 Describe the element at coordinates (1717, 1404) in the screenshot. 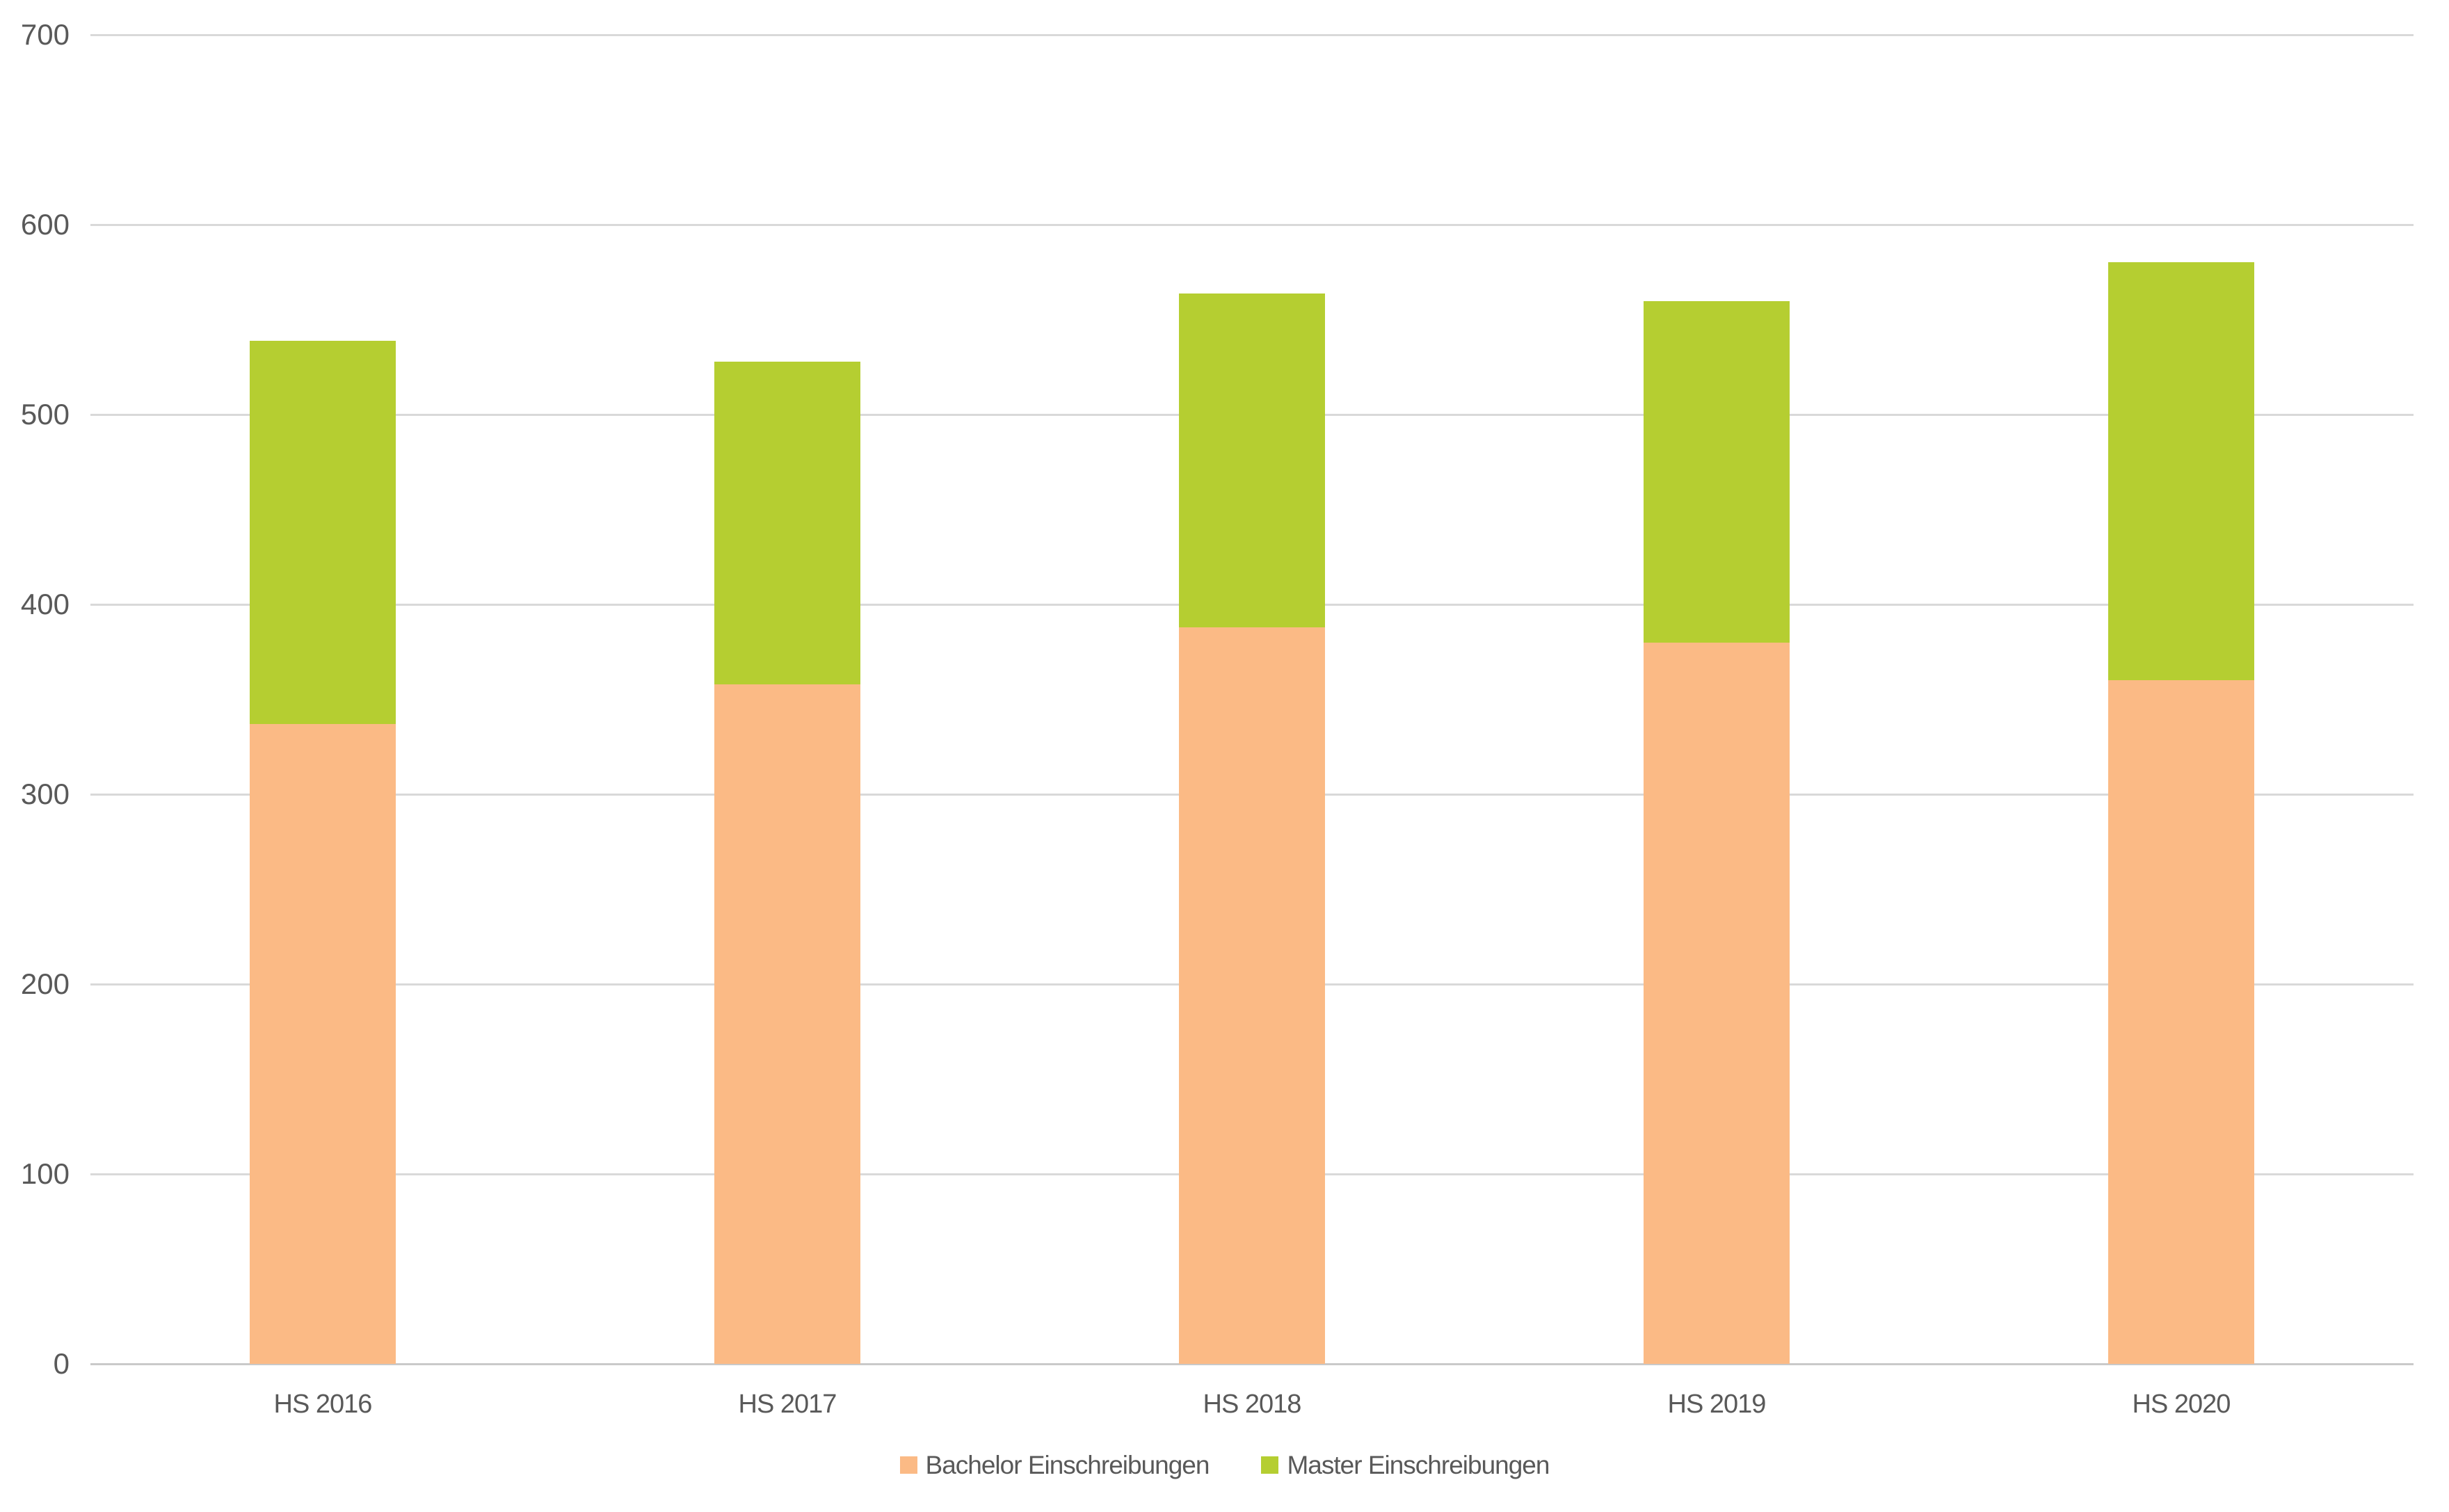

I see `x-axis-label: HS 2019` at that location.